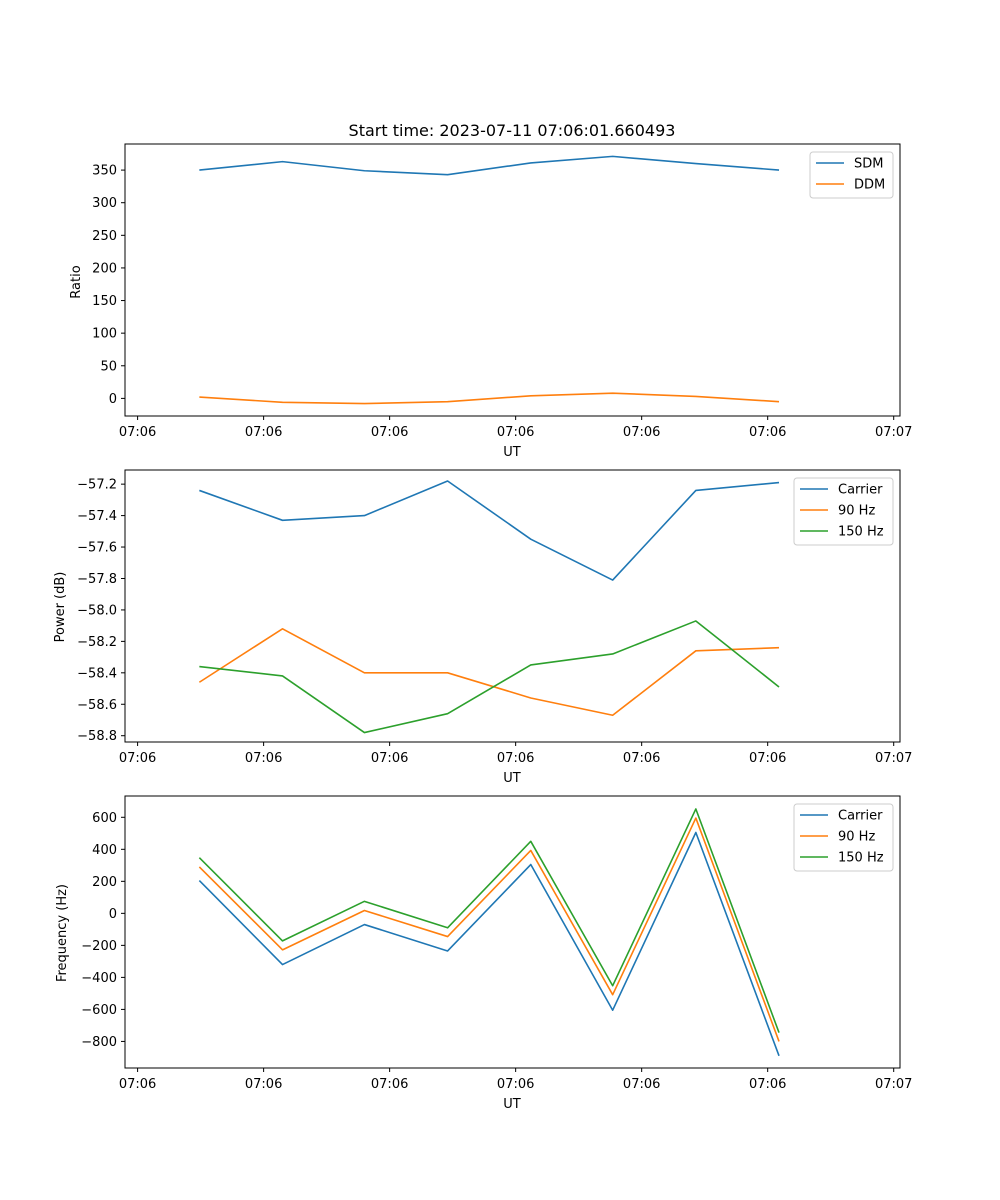  What do you see at coordinates (512, 1104) in the screenshot?
I see `frequency-x-axis-label: UT` at bounding box center [512, 1104].